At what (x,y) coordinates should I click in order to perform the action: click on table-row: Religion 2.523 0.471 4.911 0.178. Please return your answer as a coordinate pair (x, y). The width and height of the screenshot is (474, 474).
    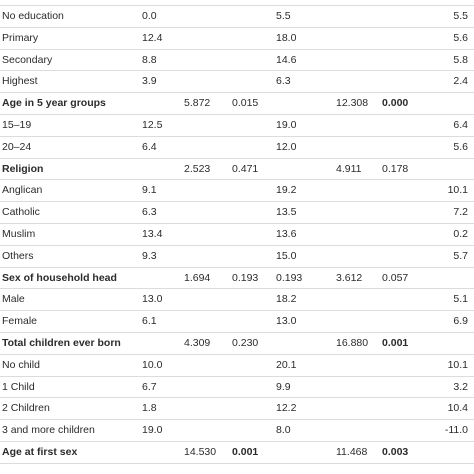
    Looking at the image, I should click on (237, 170).